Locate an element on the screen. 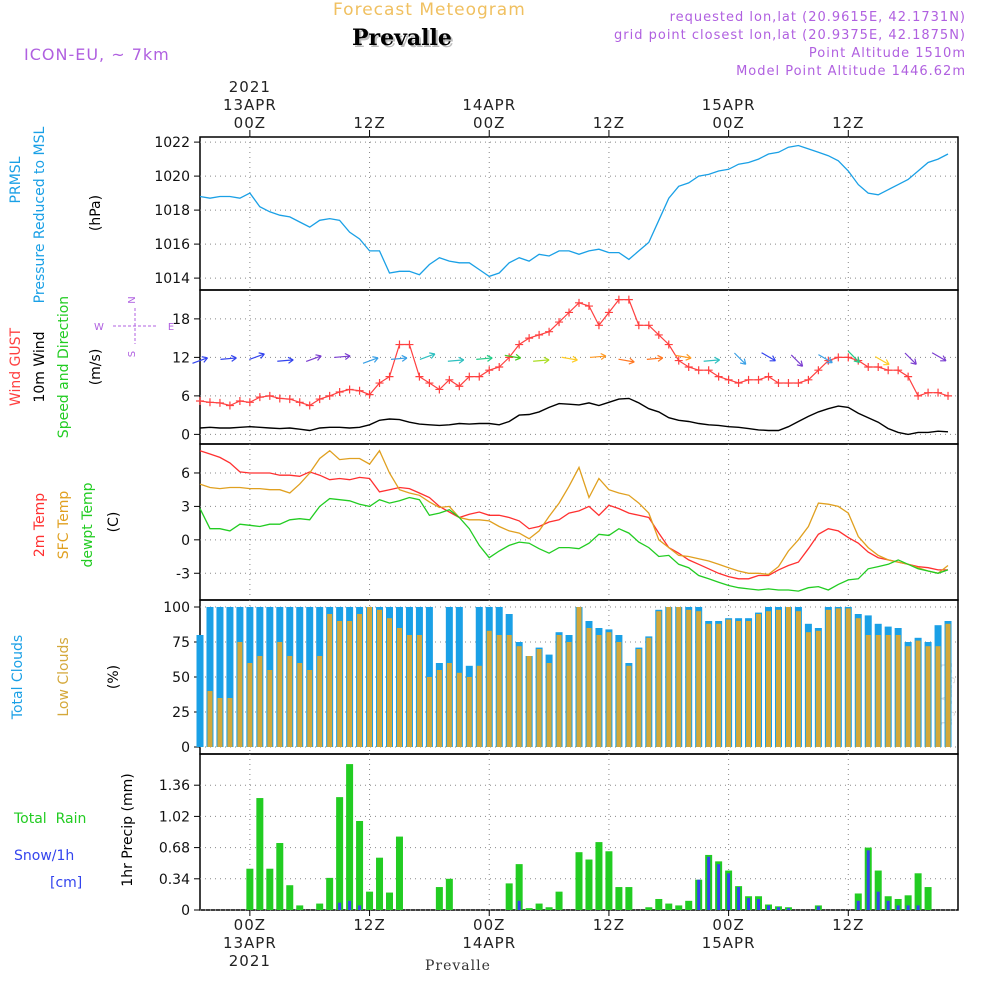 The image size is (1000, 1000). y-tick-label: 1020 is located at coordinates (172, 177).